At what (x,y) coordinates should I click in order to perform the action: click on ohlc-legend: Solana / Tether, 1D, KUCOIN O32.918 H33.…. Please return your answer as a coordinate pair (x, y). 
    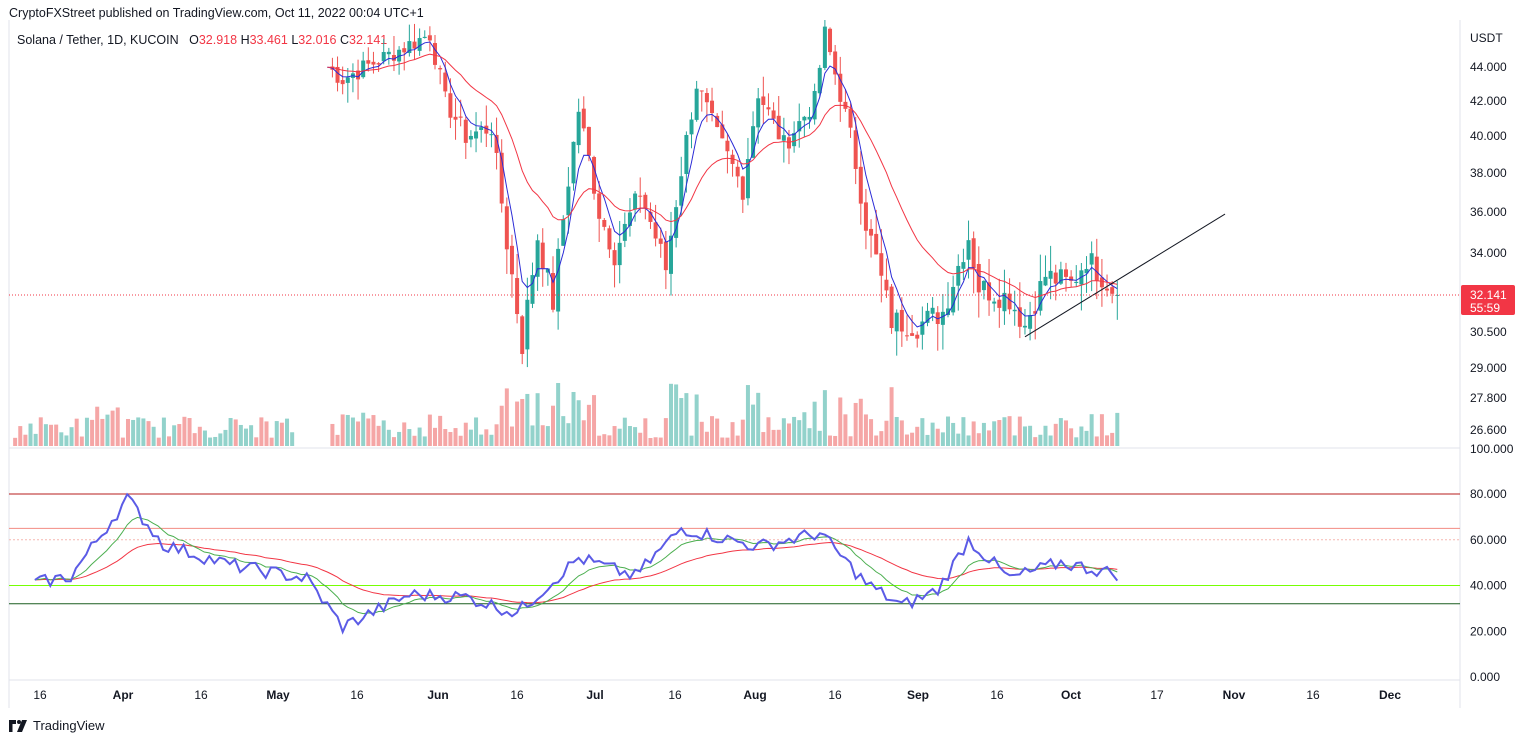
    Looking at the image, I should click on (202, 40).